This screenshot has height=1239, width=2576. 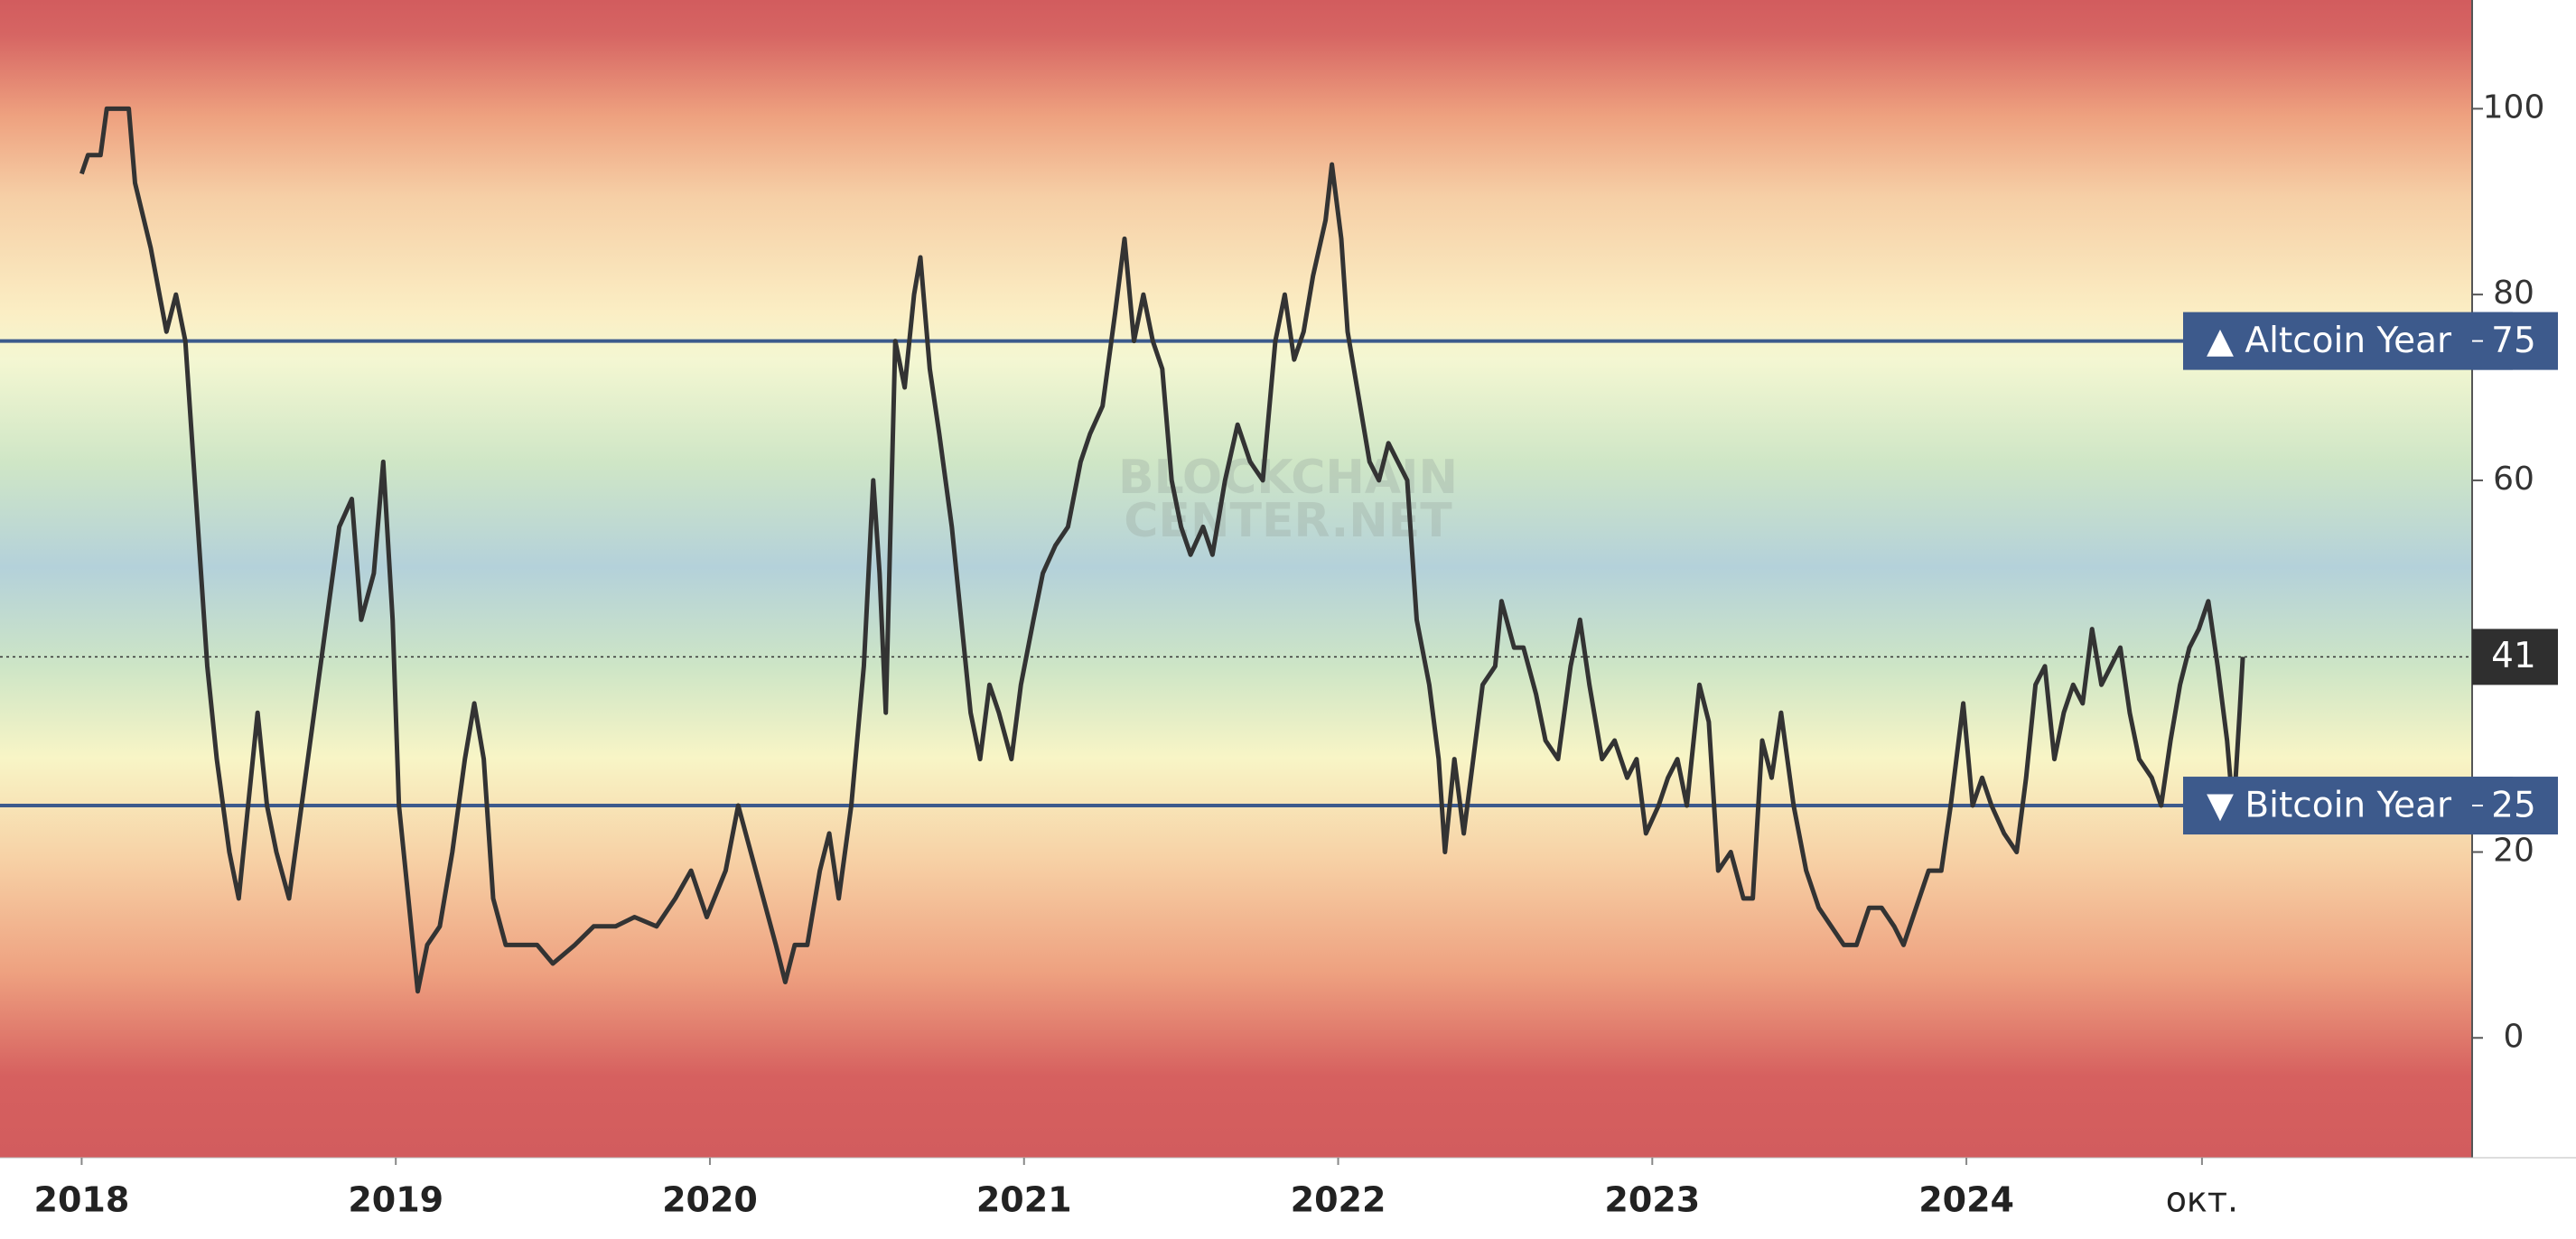 I want to click on current-value-label: 41, so click(x=2513, y=656).